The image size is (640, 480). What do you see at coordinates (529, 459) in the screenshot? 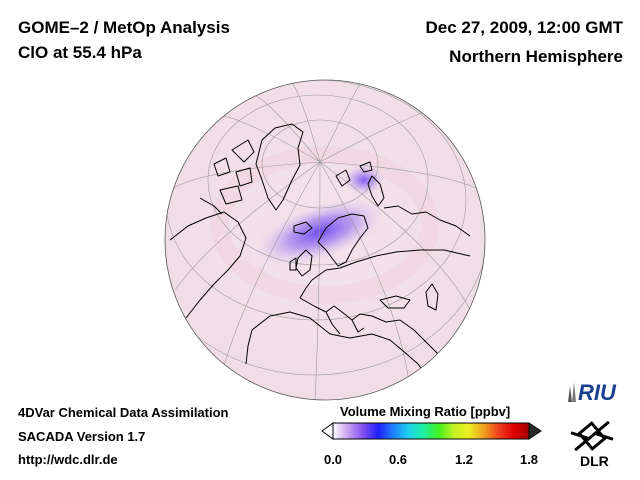
I see `colorbar-tick: 1.8` at bounding box center [529, 459].